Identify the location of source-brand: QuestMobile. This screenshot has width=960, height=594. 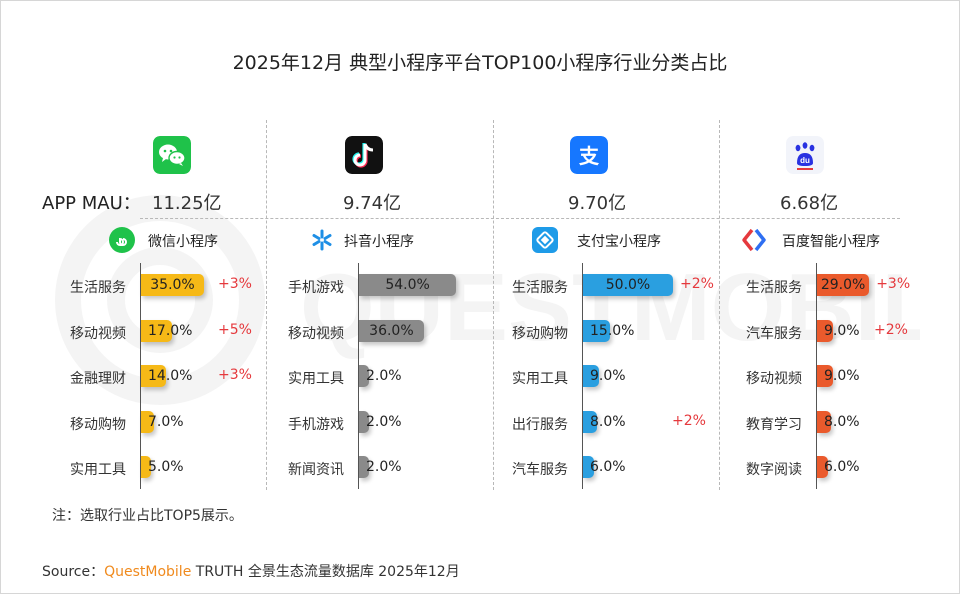
(148, 572).